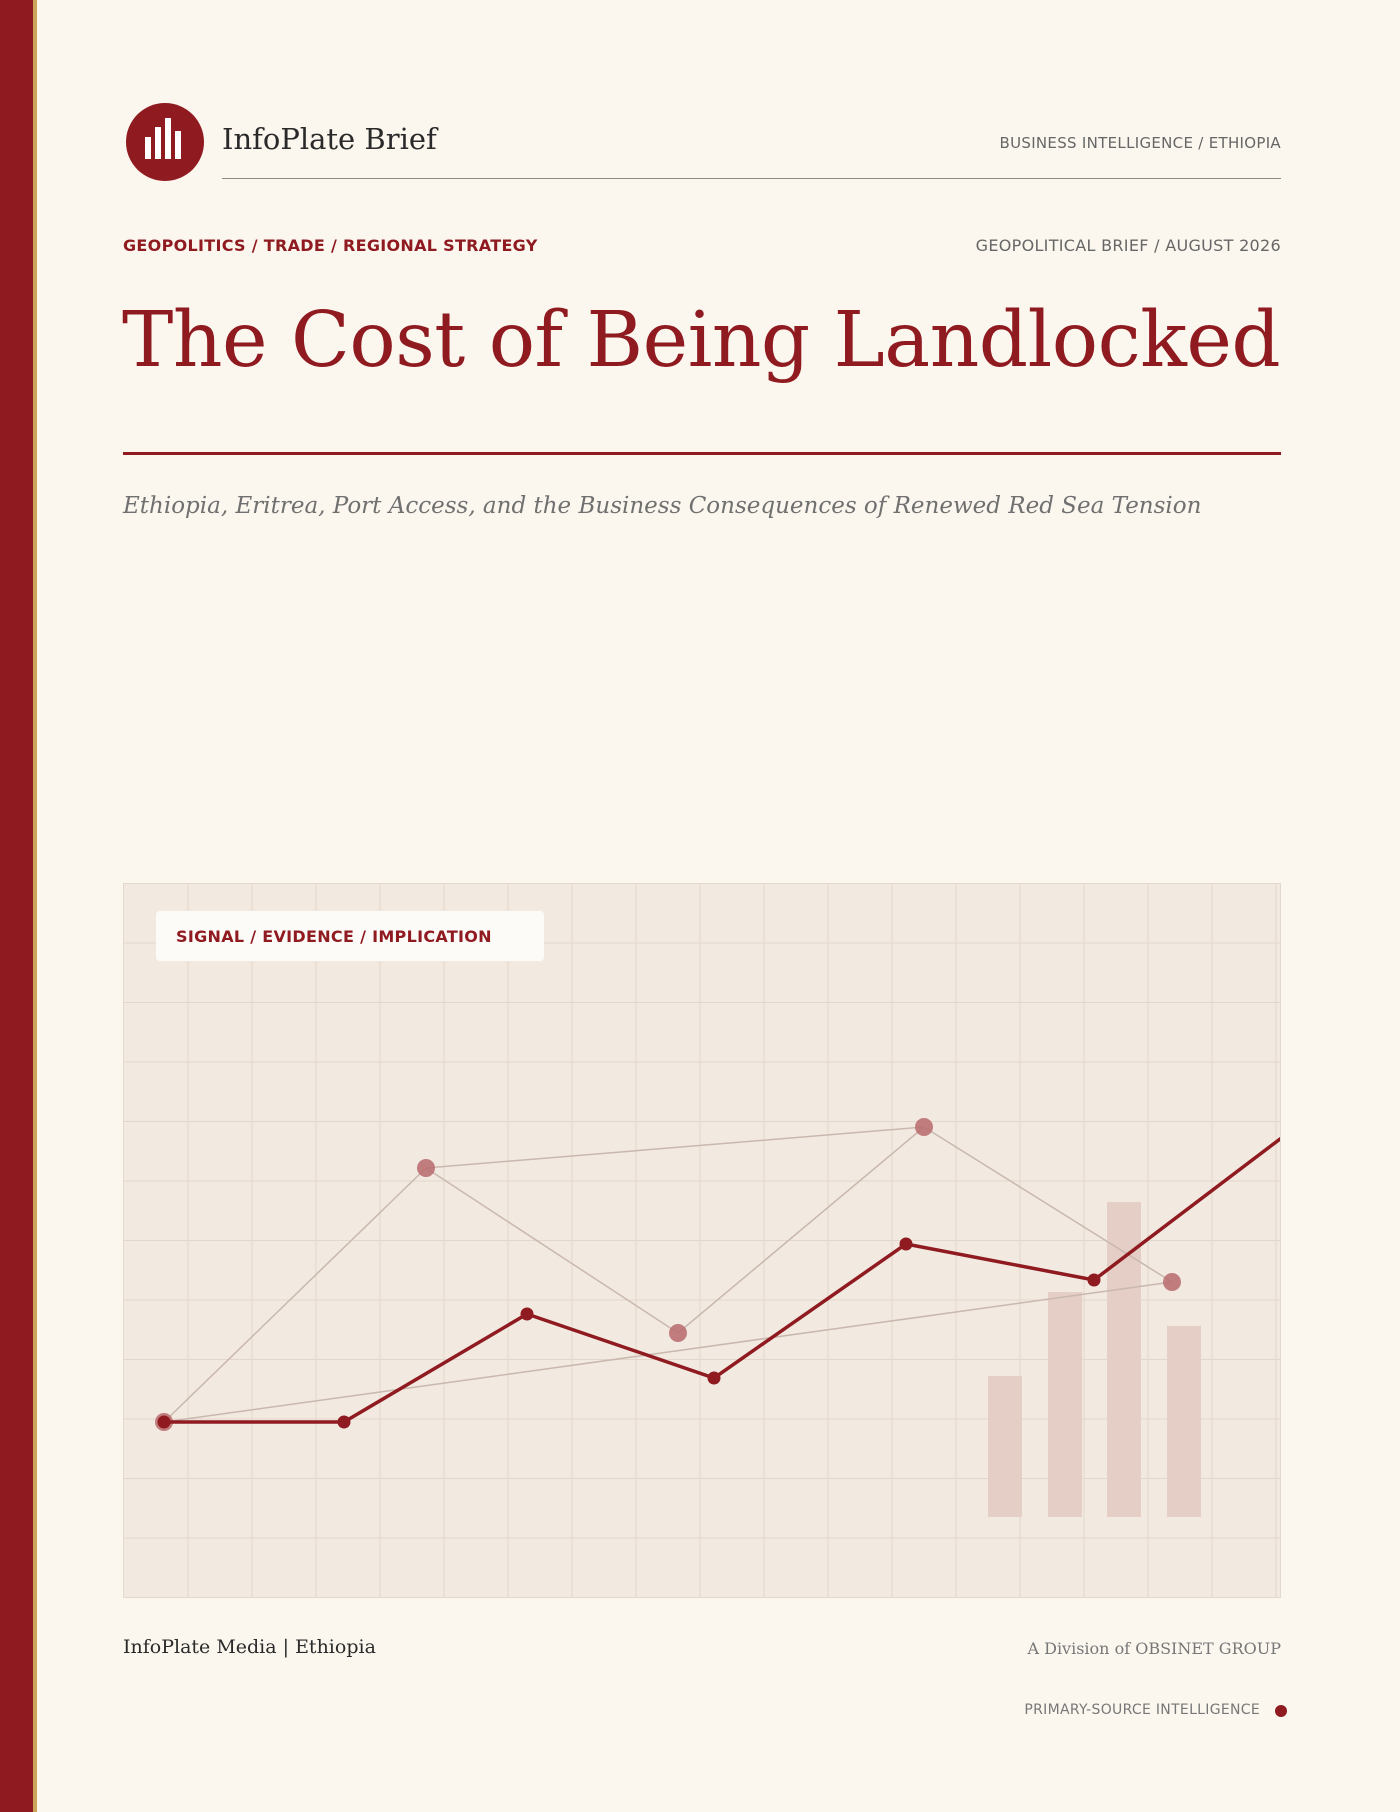 The width and height of the screenshot is (1400, 1812). What do you see at coordinates (1281, 1711) in the screenshot?
I see `accent-dot` at bounding box center [1281, 1711].